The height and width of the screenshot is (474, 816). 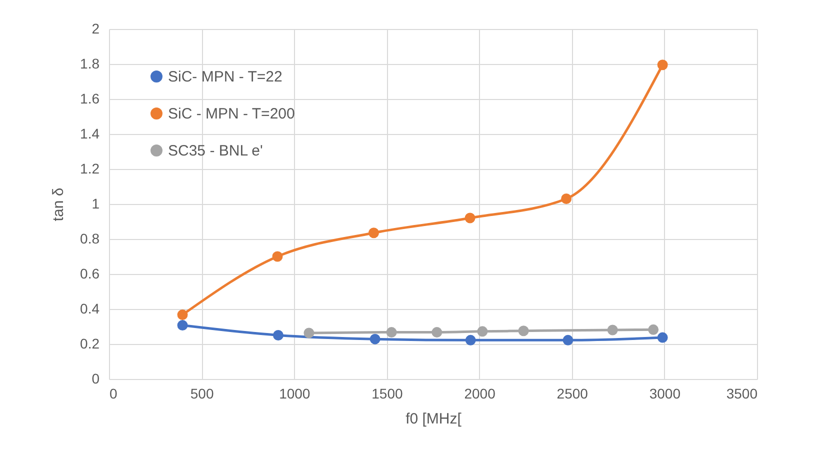 I want to click on y-tick-label: 1, so click(x=96, y=204).